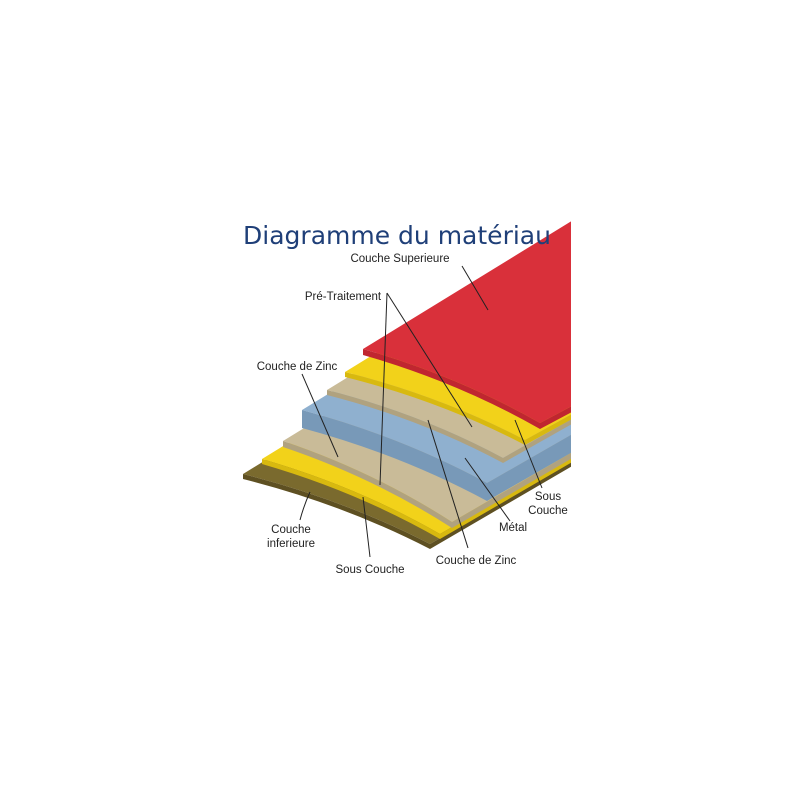  I want to click on layer-zinc-bottom-edge, so click(427, 484).